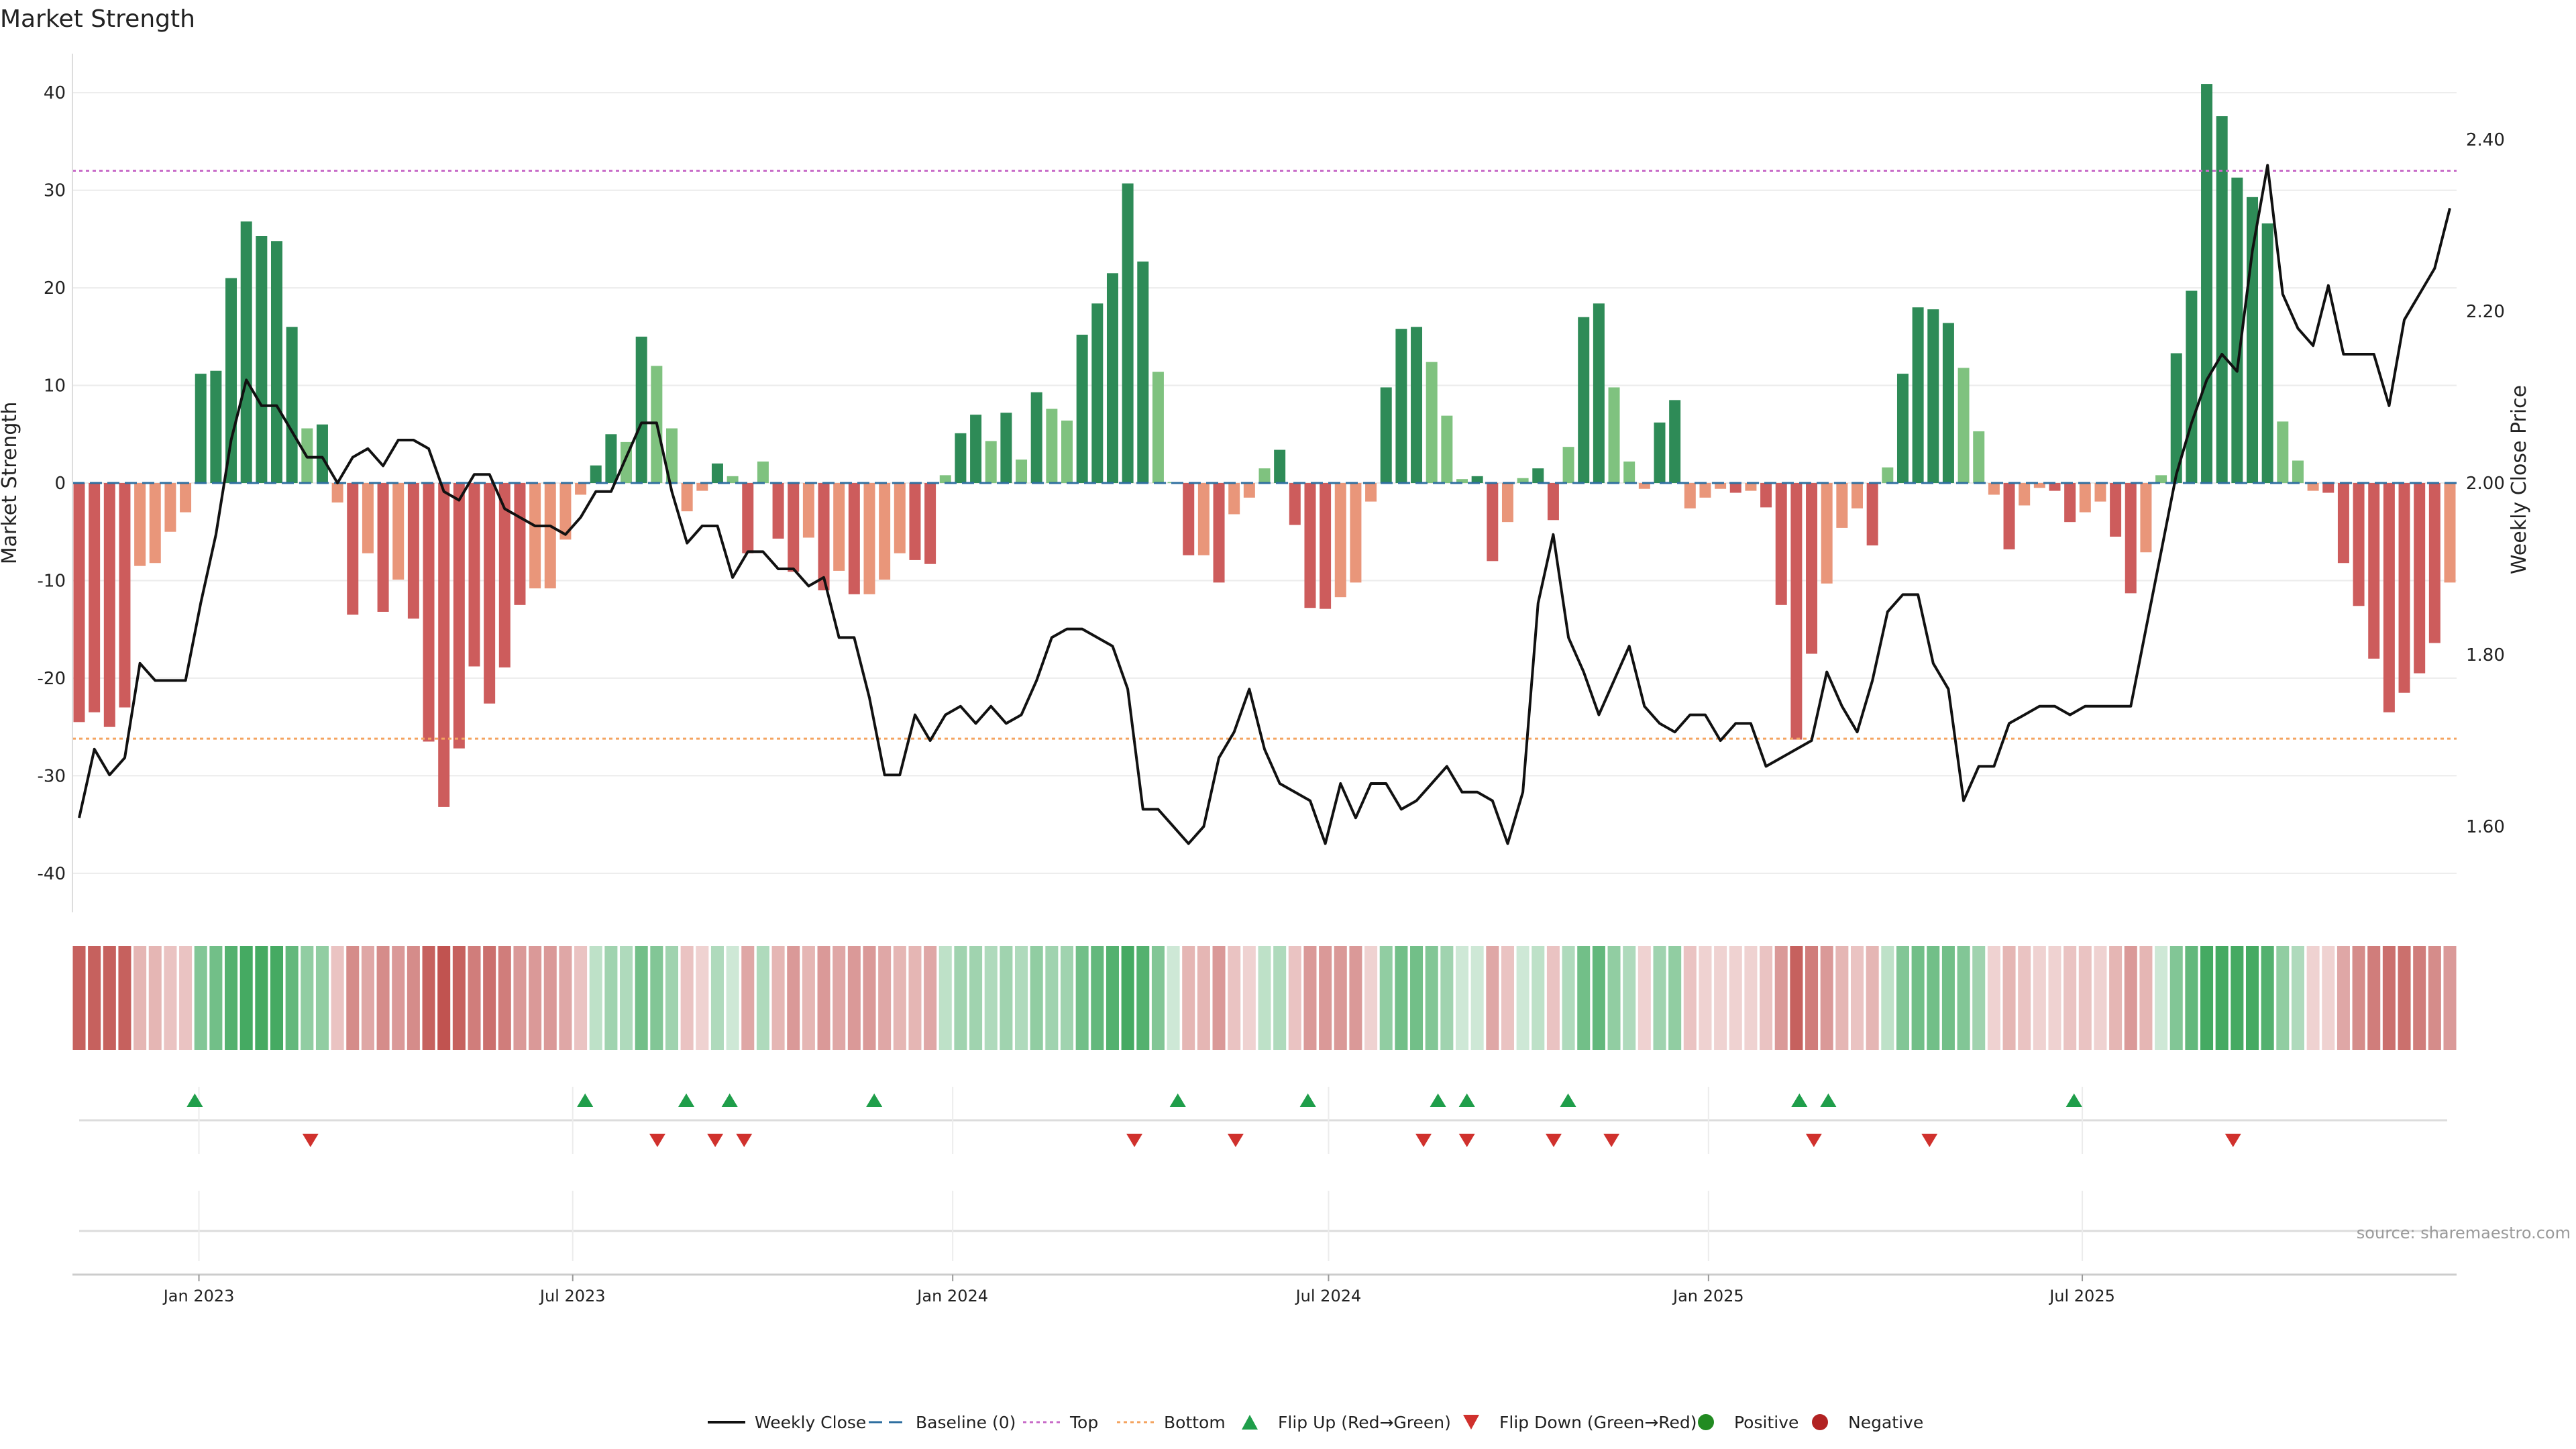 The height and width of the screenshot is (1449, 2576). Describe the element at coordinates (55, 288) in the screenshot. I see `y-tick-label: 20` at that location.